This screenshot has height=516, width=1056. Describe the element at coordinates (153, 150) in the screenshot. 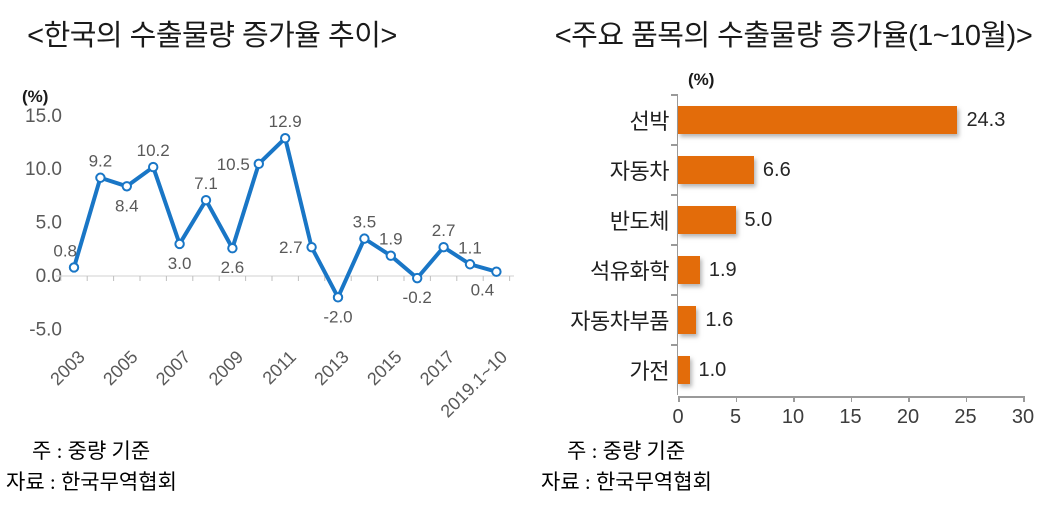

I see `data-point-label: 10.2` at that location.